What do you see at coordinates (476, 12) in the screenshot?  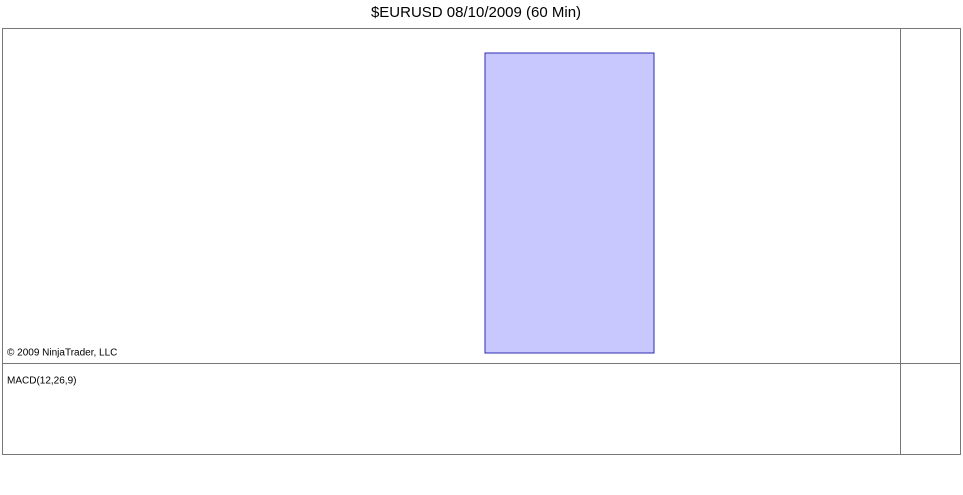 I see `chart-title: $EURUSD 08/10/2009 (60 Min)` at bounding box center [476, 12].